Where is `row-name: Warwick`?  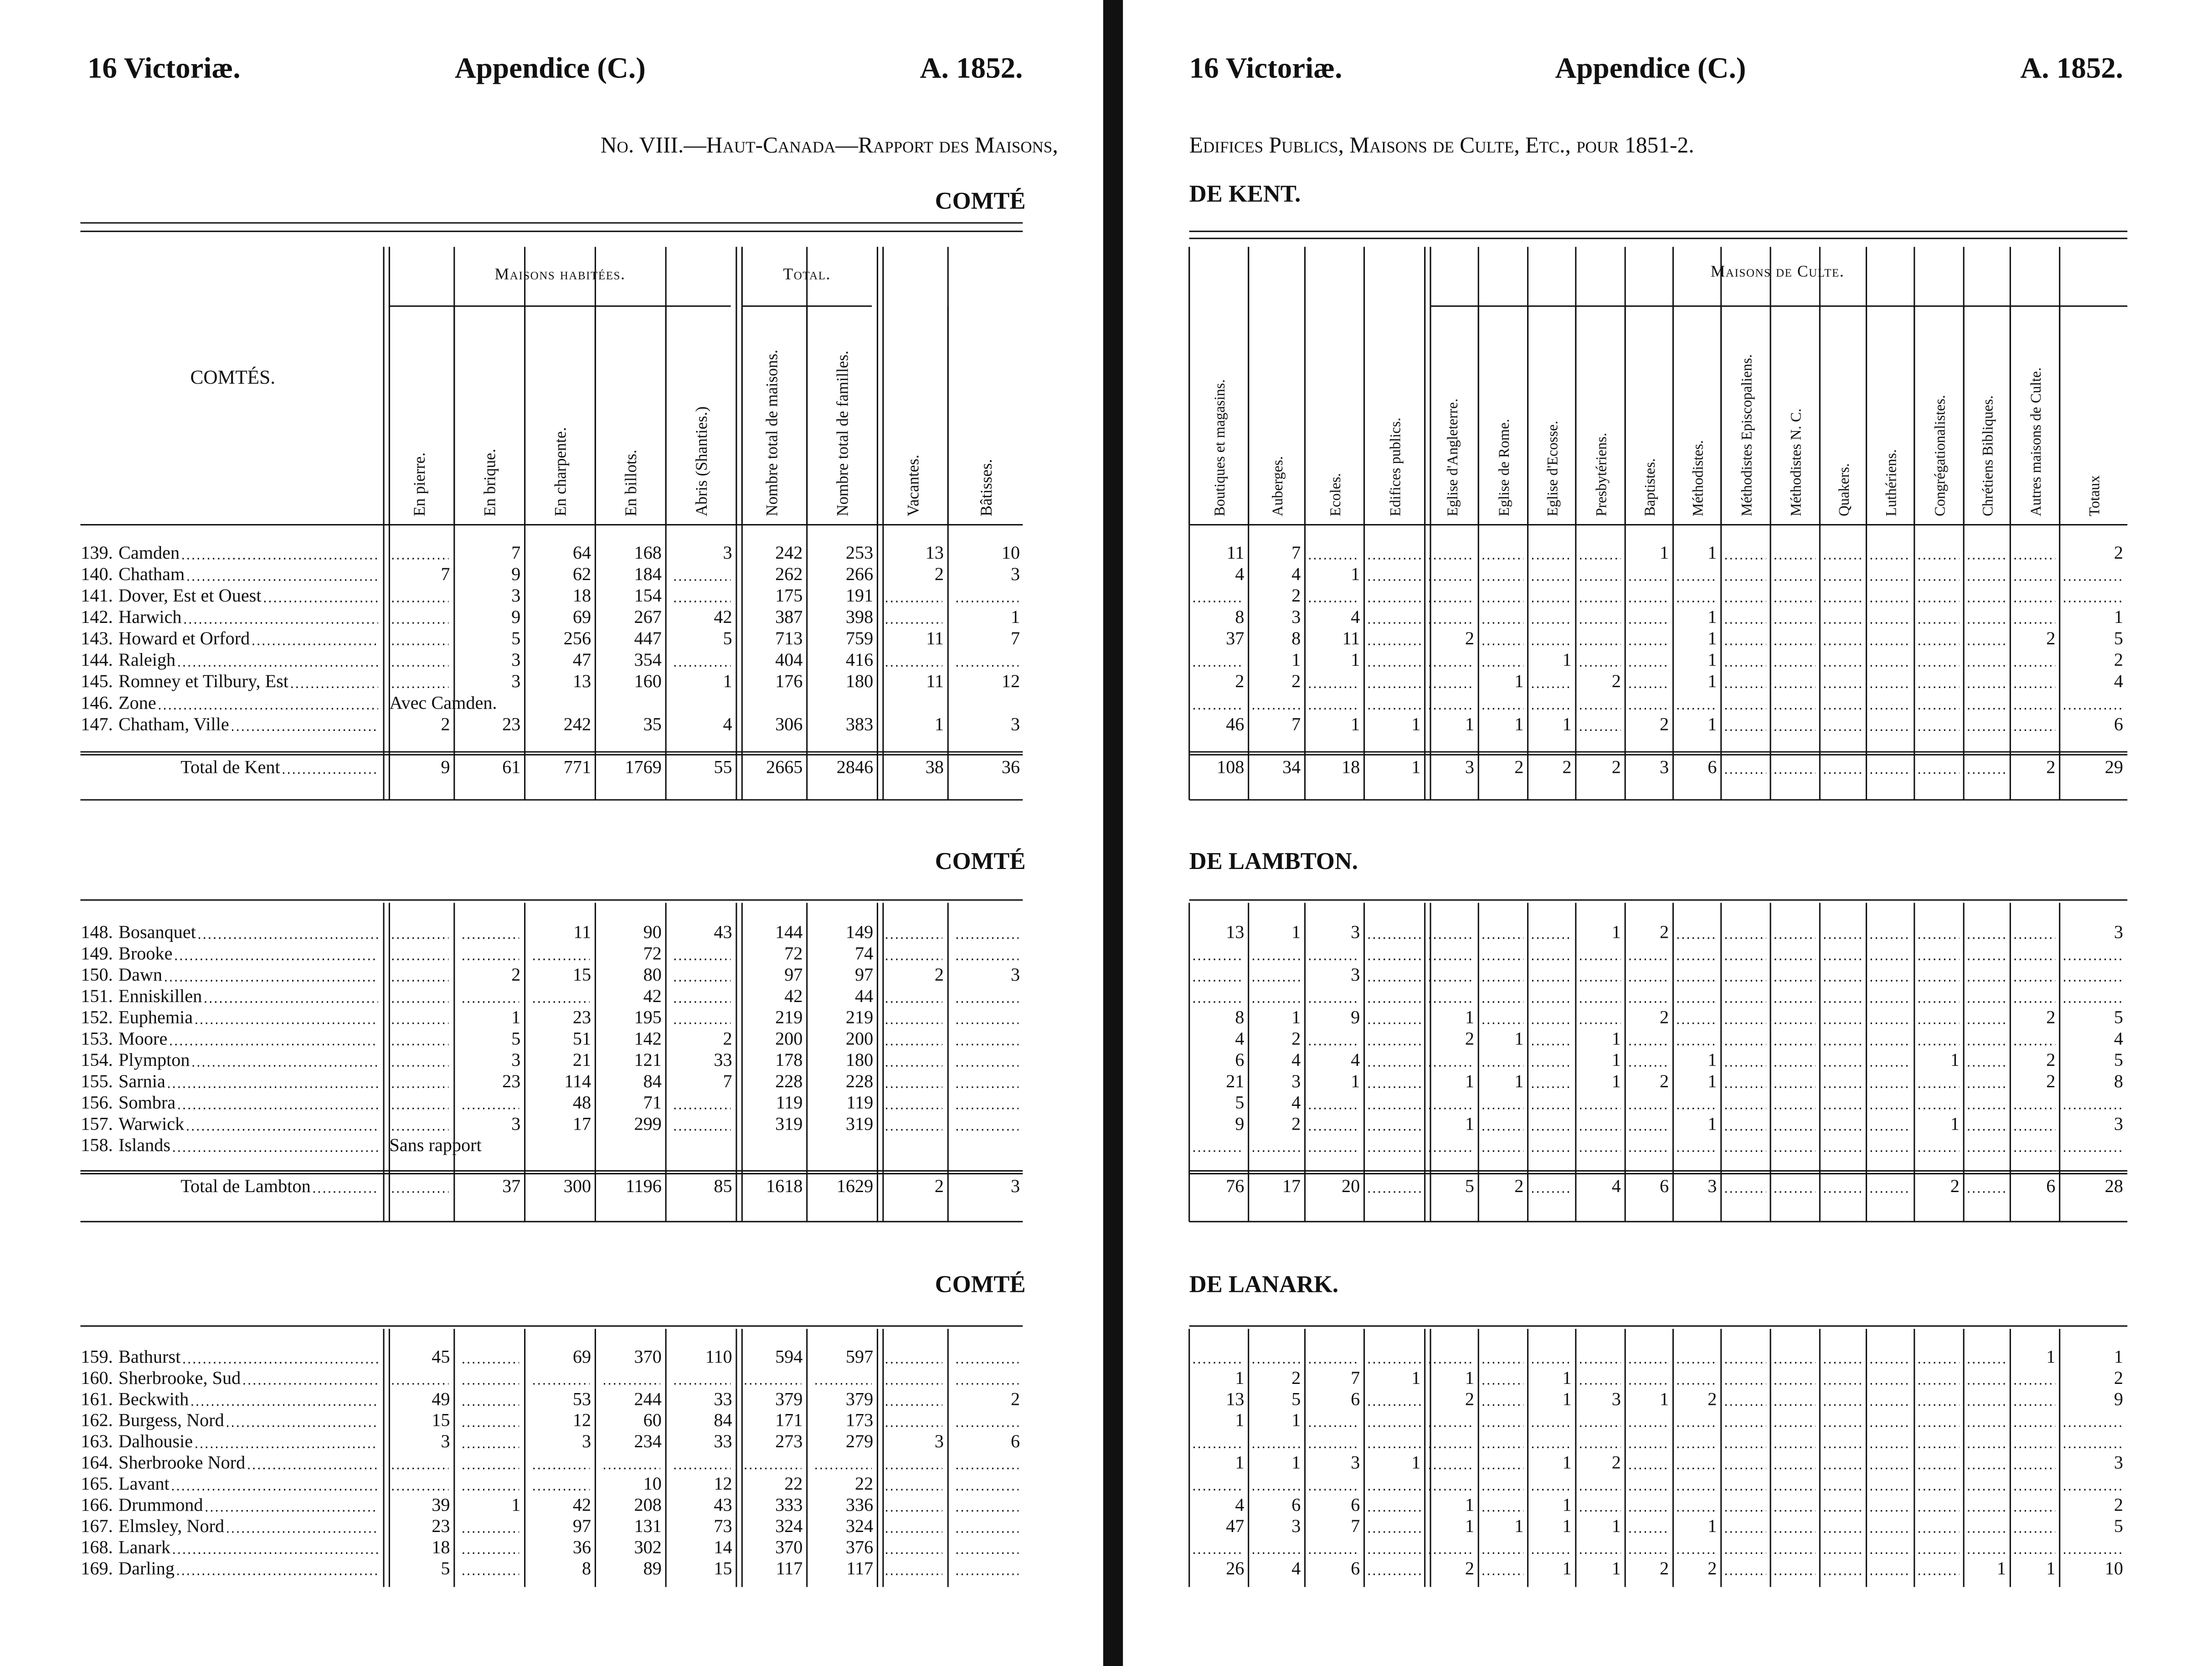
row-name: Warwick is located at coordinates (151, 1123).